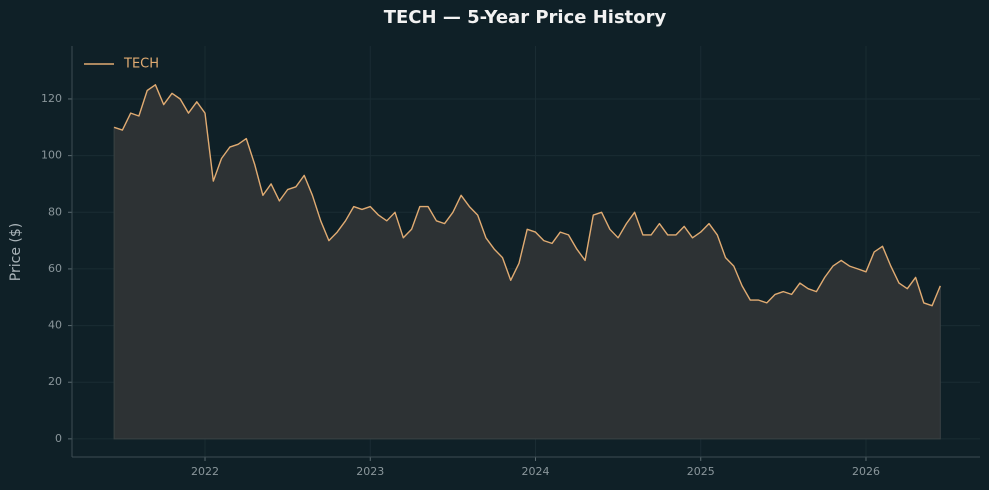 The image size is (989, 490). Describe the element at coordinates (205, 471) in the screenshot. I see `x-tick-label: 2022` at that location.